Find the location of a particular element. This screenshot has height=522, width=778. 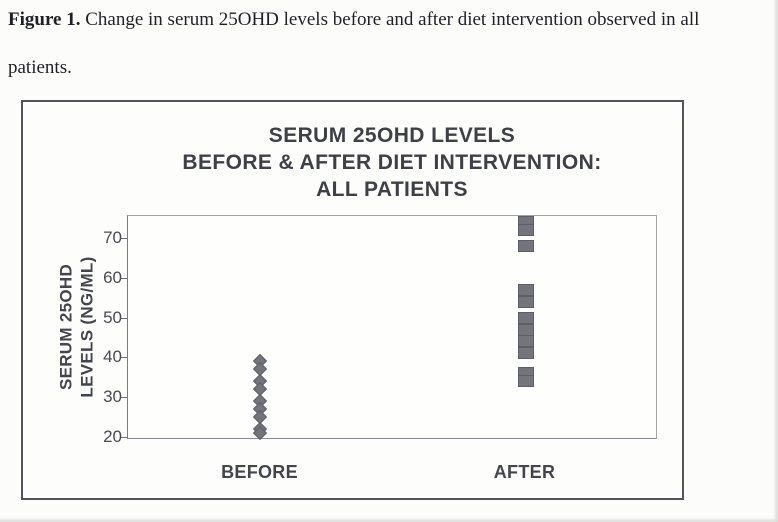

chart-title-line-3: ALL PATIENTS is located at coordinates (392, 189).